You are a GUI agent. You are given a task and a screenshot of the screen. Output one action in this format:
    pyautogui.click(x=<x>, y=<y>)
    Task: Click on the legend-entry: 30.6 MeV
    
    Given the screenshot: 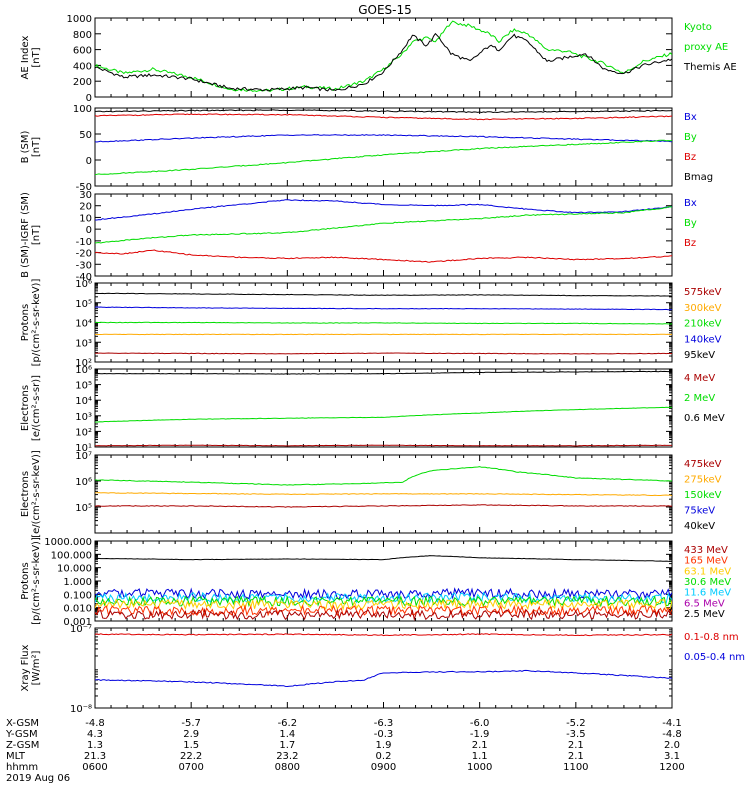 What is the action you would take?
    pyautogui.click(x=707, y=582)
    